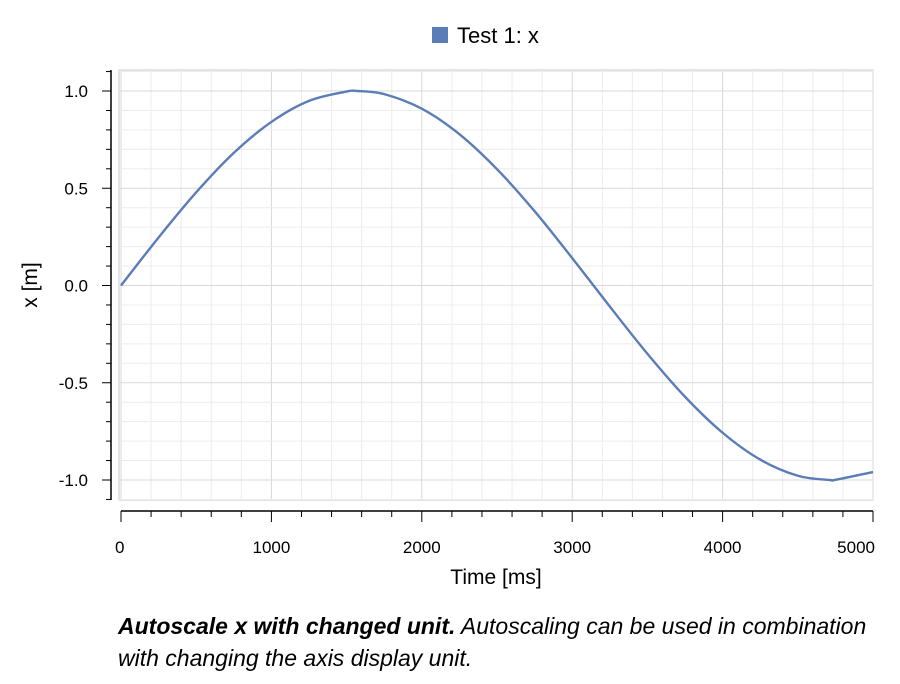 This screenshot has width=900, height=684. I want to click on x-tick-label: 2000, so click(422, 547).